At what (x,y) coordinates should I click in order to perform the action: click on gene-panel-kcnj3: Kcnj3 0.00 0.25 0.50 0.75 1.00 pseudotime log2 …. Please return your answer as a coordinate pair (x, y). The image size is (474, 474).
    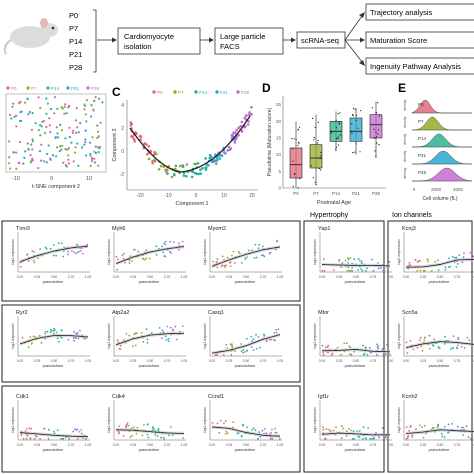
    Looking at the image, I should click on (435, 255).